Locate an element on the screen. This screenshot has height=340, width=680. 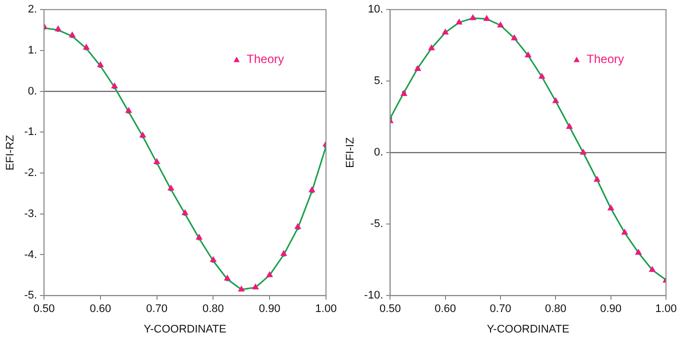
y-tick-label: -2. is located at coordinates (31, 173).